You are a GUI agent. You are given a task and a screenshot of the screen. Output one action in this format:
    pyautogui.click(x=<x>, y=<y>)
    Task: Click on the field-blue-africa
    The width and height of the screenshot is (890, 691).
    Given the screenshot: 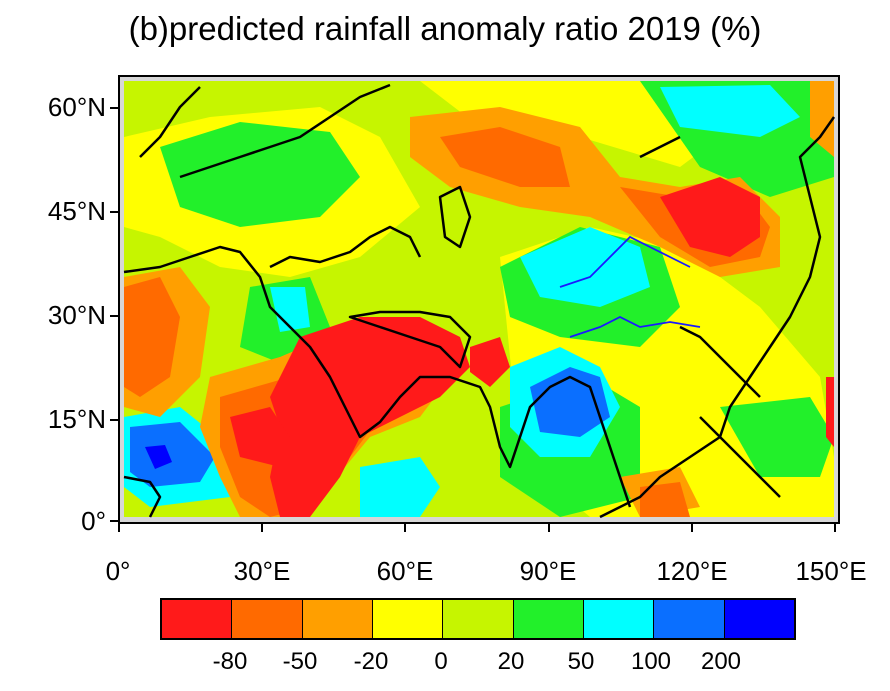 What is the action you would take?
    pyautogui.click(x=172, y=454)
    